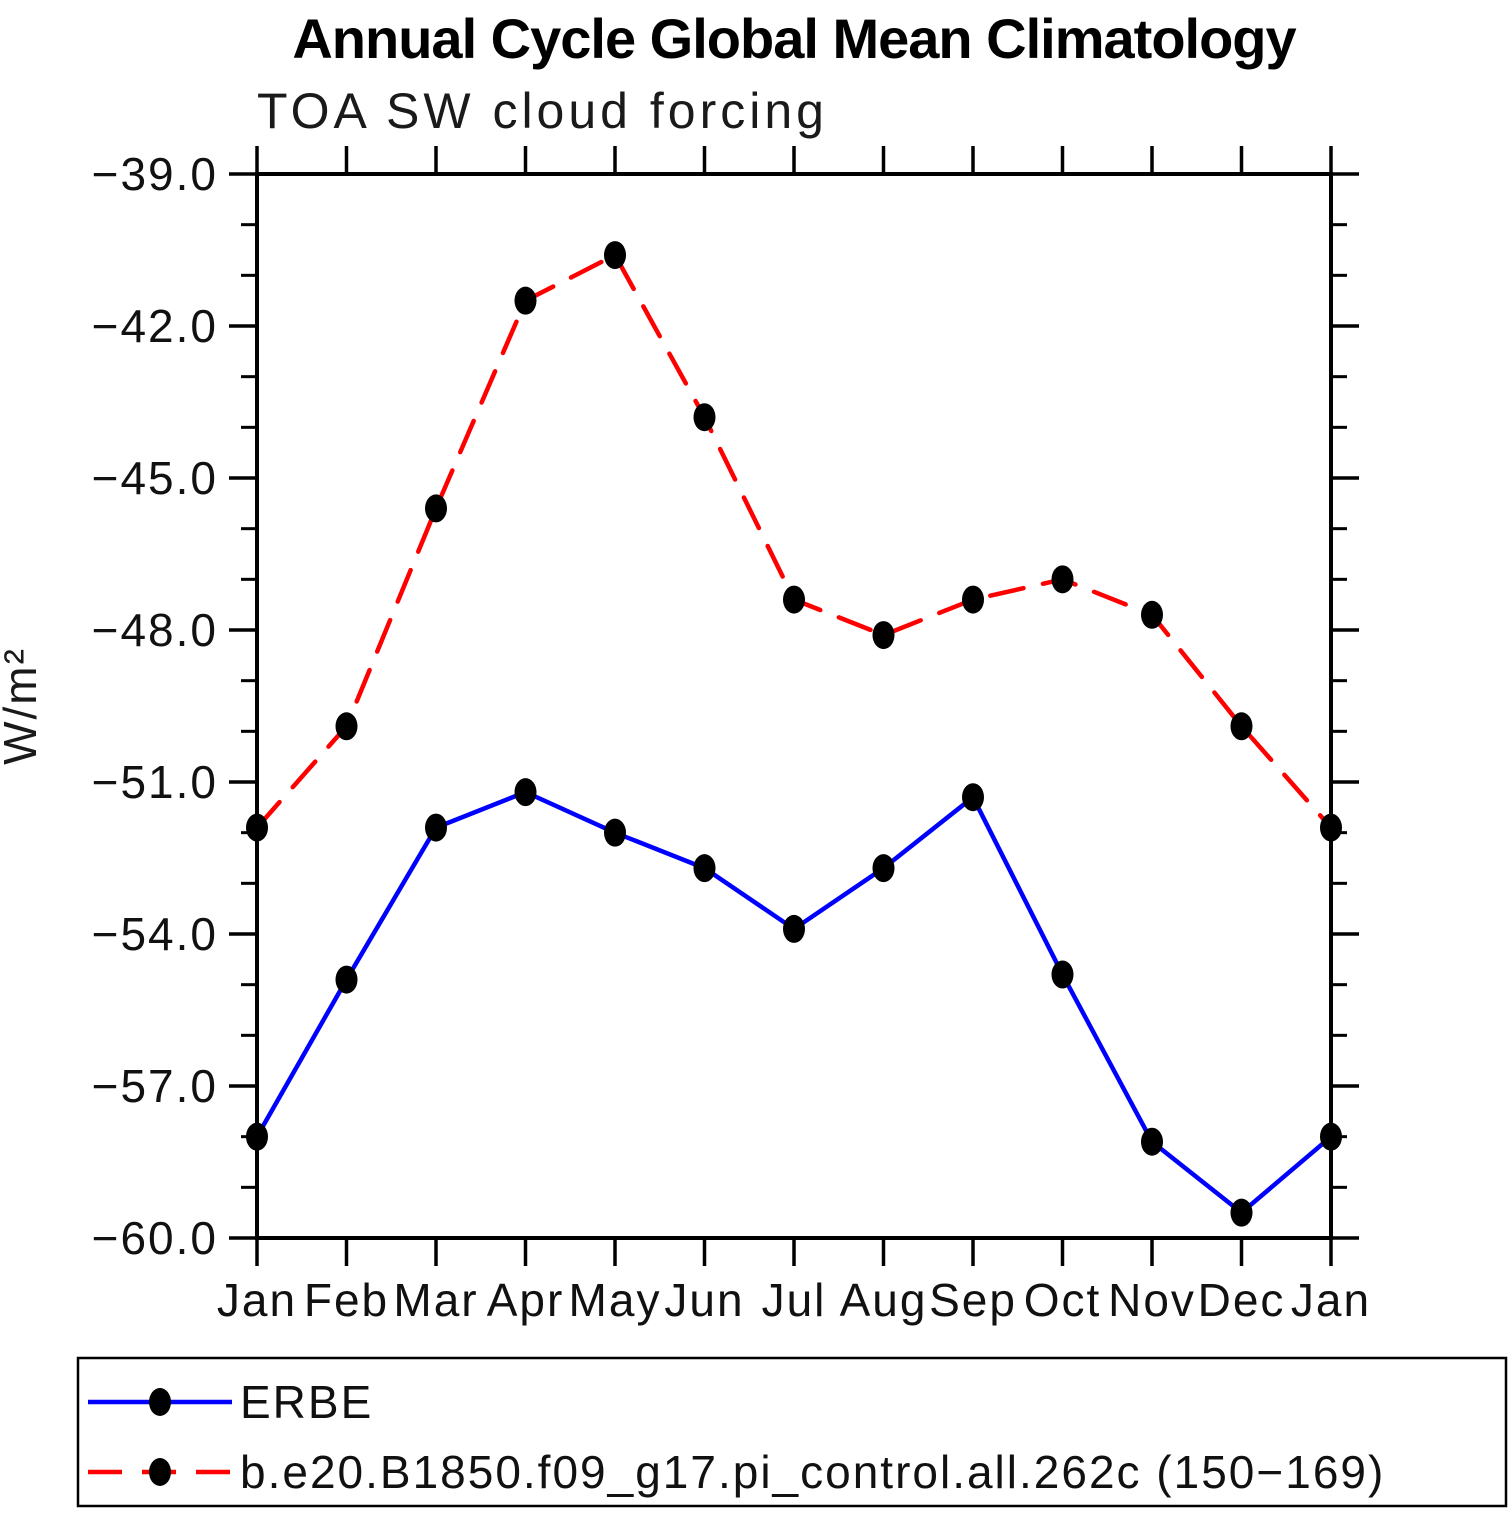  Describe the element at coordinates (160, 1402) in the screenshot. I see `legend-sample-marker-erbe` at that location.